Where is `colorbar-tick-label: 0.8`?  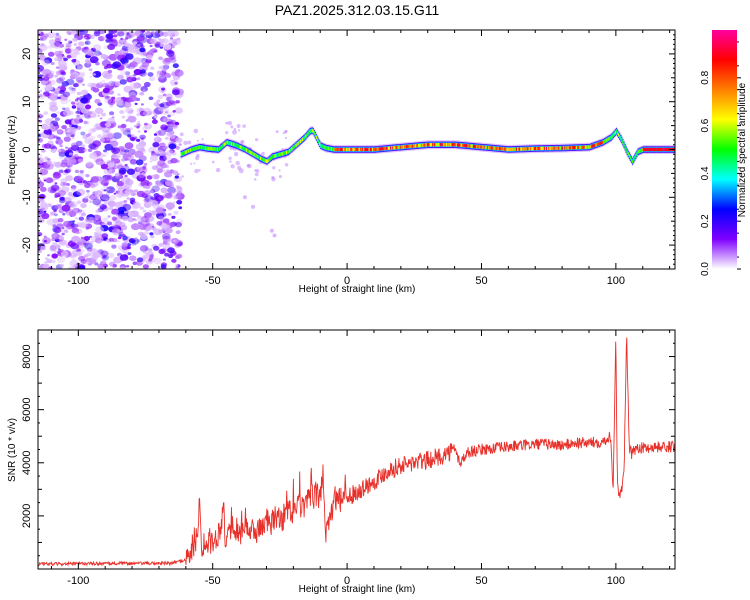
colorbar-tick-label: 0.8 is located at coordinates (705, 77).